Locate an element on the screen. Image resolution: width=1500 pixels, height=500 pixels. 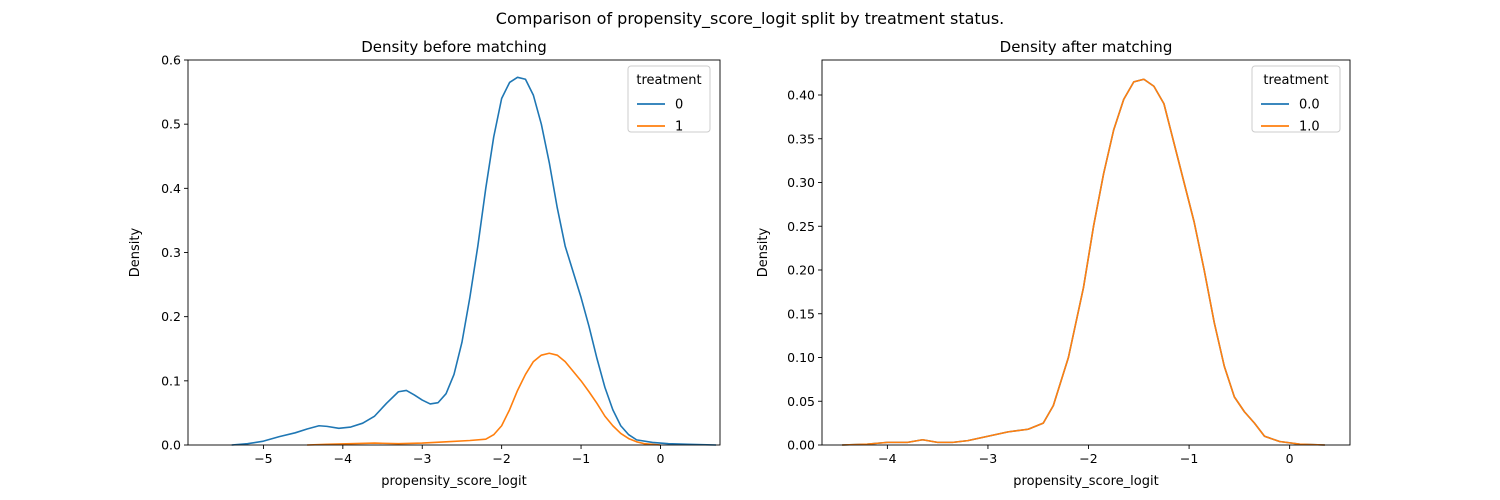
y-tick-label: 0.5 is located at coordinates (171, 124).